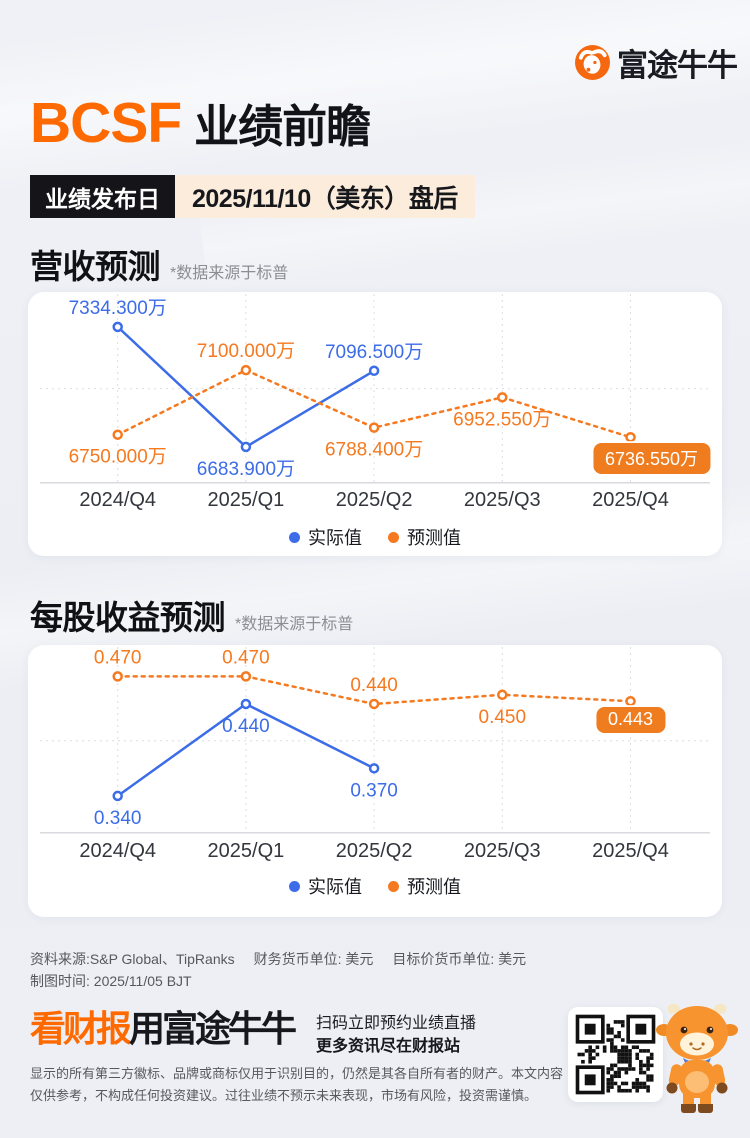  Describe the element at coordinates (313, 959) in the screenshot. I see `financial-currency-unit: 财务货币单位: 美元` at that location.